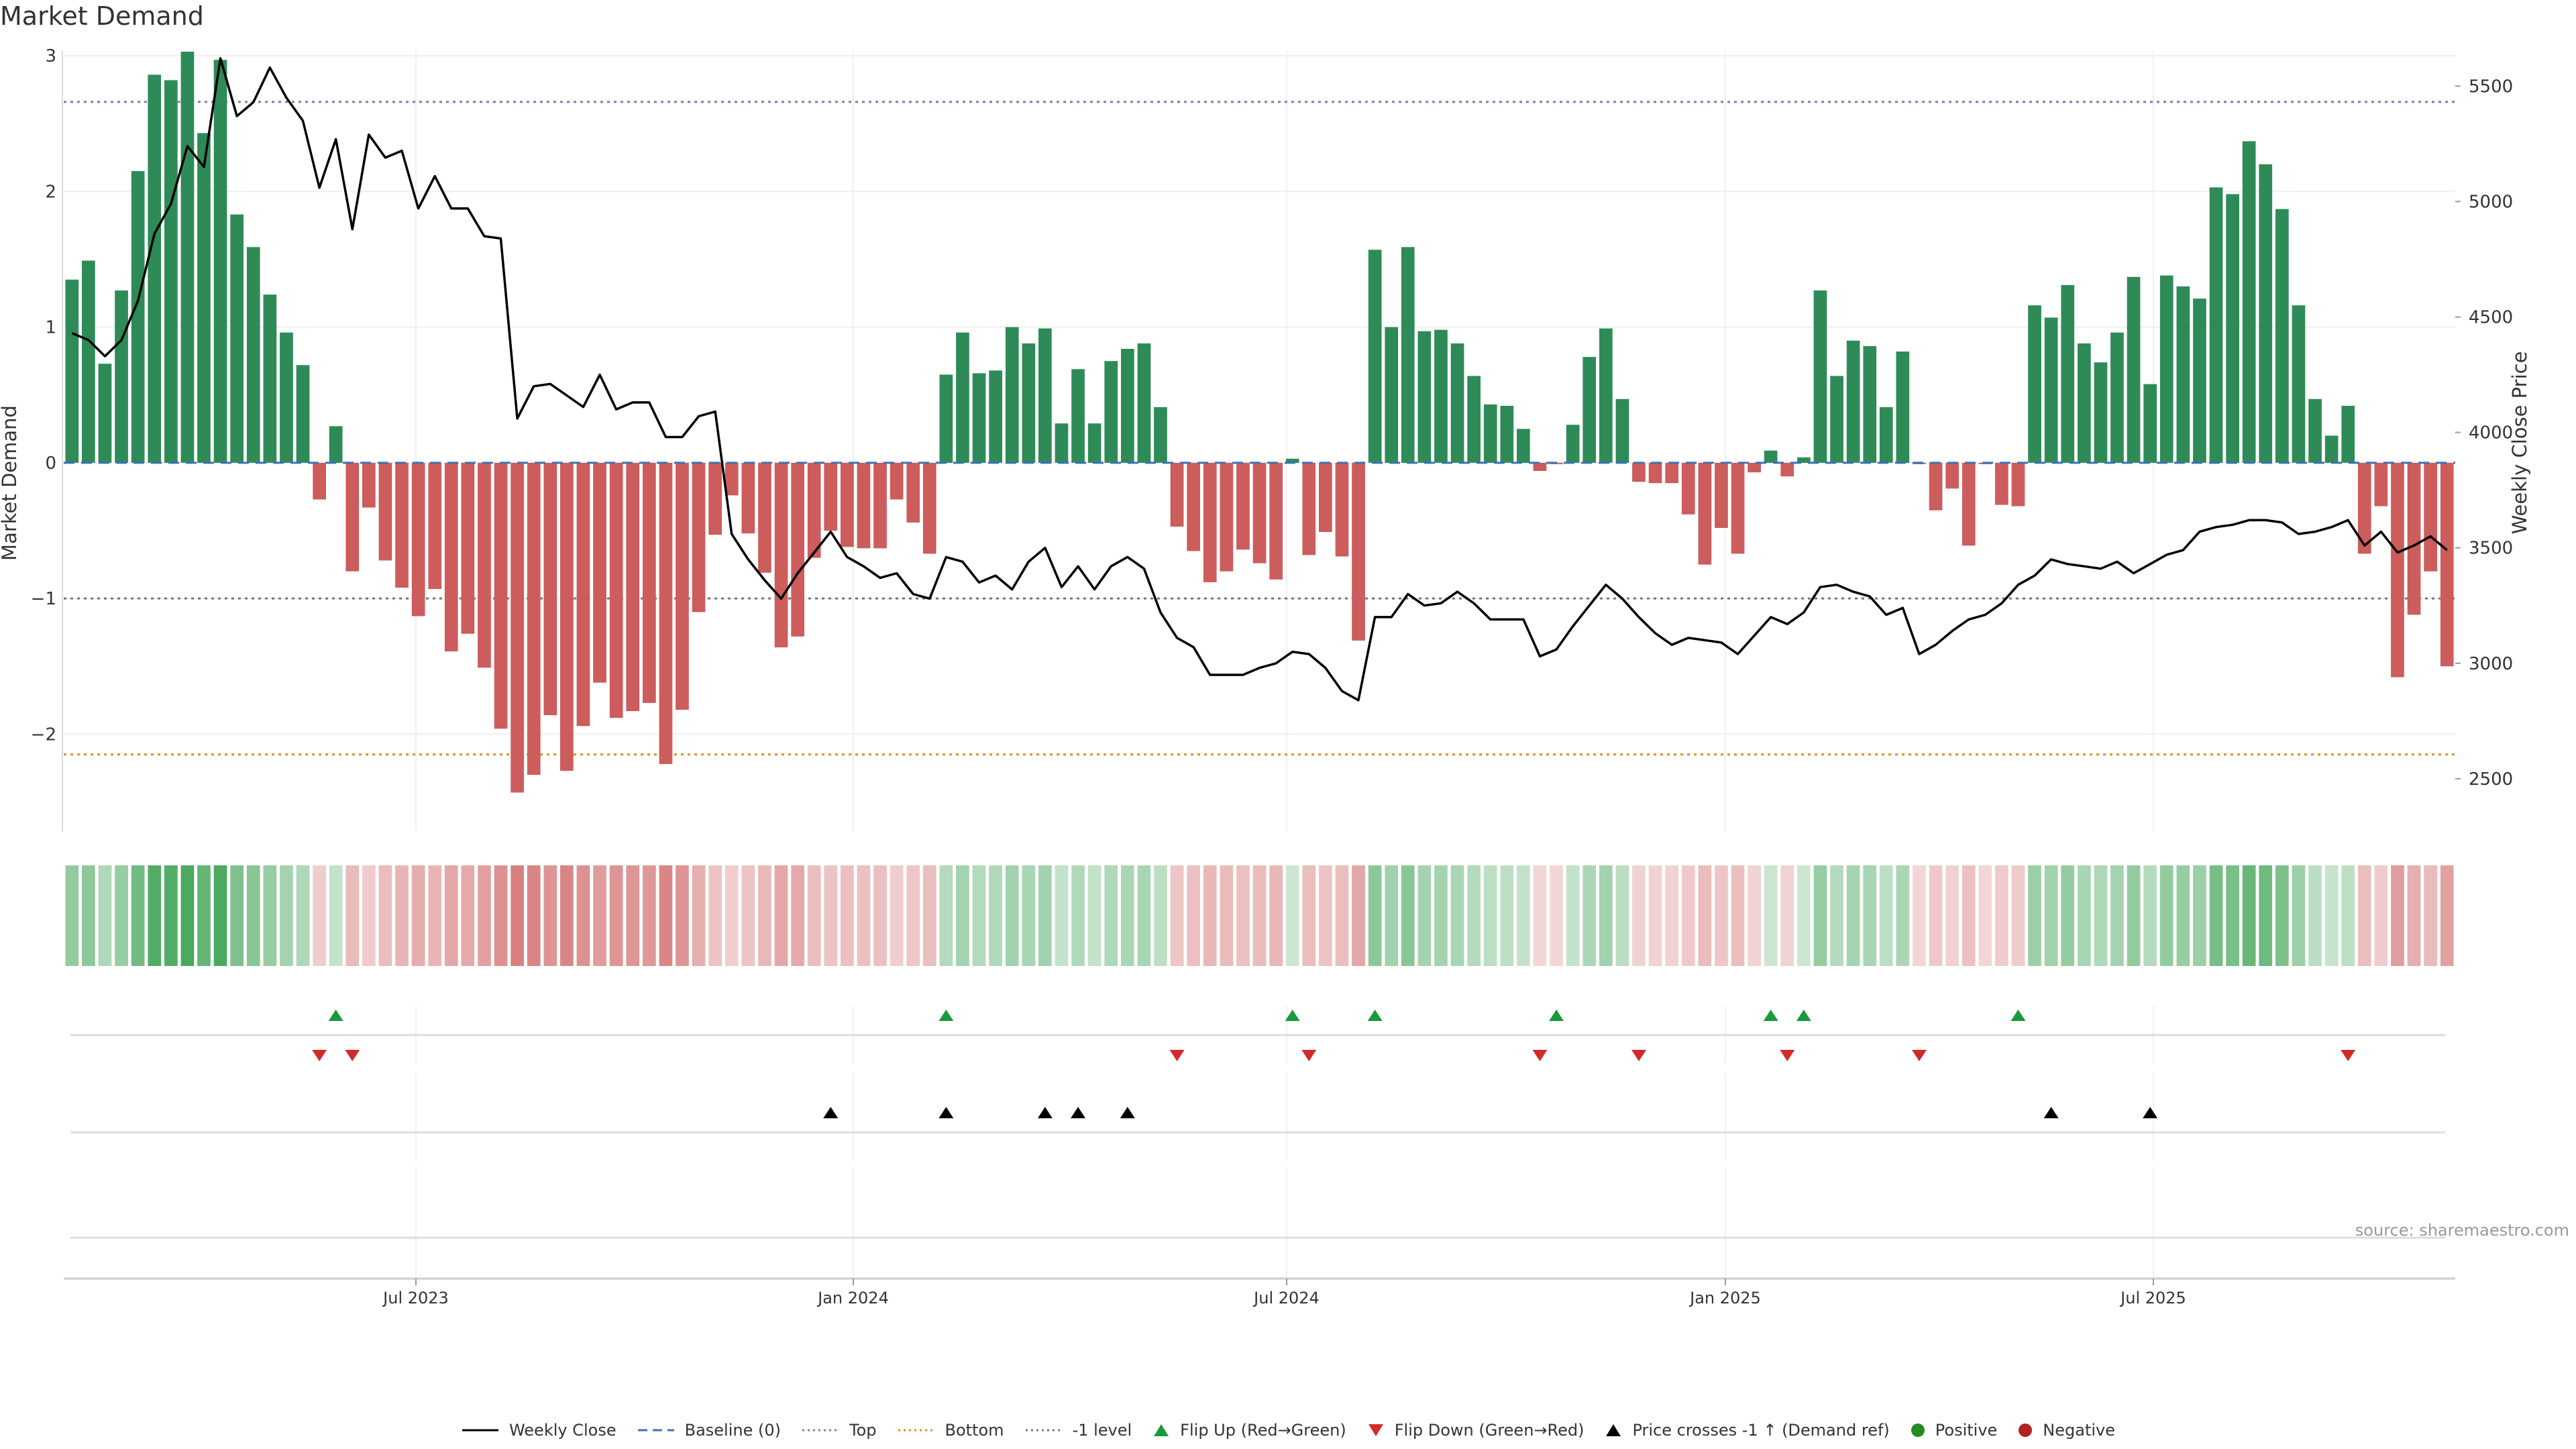 The image size is (2576, 1449). I want to click on legend-baseline: Baseline (0), so click(709, 1430).